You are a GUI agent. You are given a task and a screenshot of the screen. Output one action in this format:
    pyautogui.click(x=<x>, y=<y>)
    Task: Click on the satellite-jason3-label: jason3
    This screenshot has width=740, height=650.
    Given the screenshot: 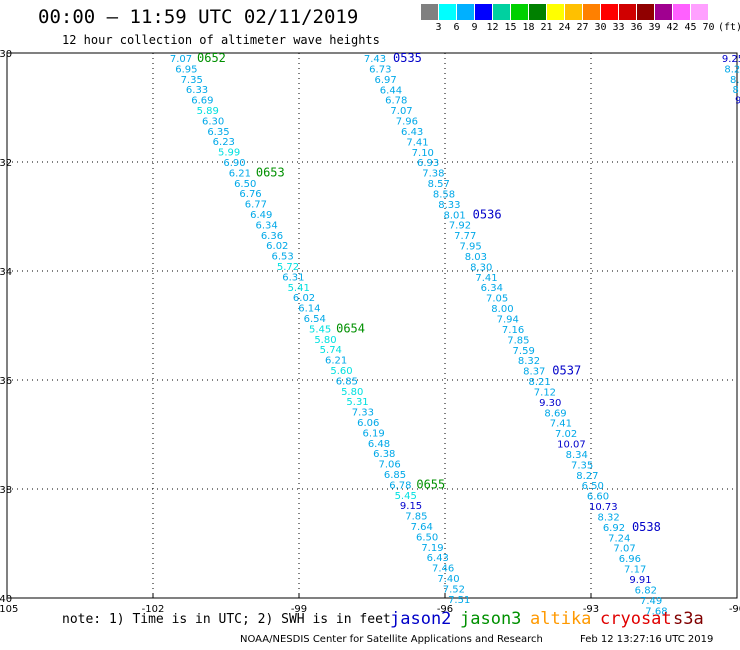 What is the action you would take?
    pyautogui.click(x=491, y=619)
    